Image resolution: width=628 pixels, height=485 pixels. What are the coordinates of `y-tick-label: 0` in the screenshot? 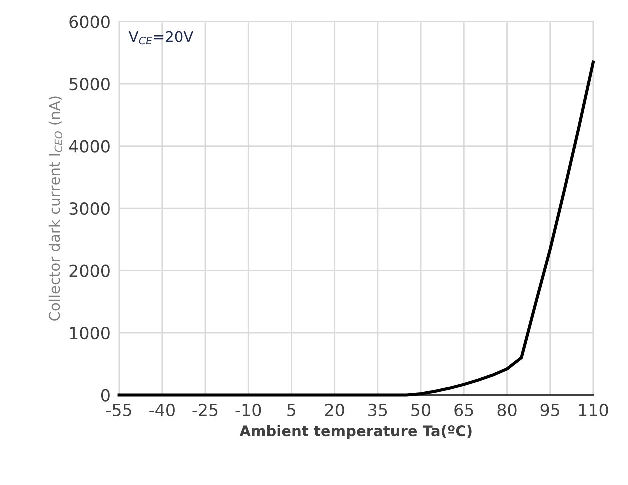 It's located at (105, 395).